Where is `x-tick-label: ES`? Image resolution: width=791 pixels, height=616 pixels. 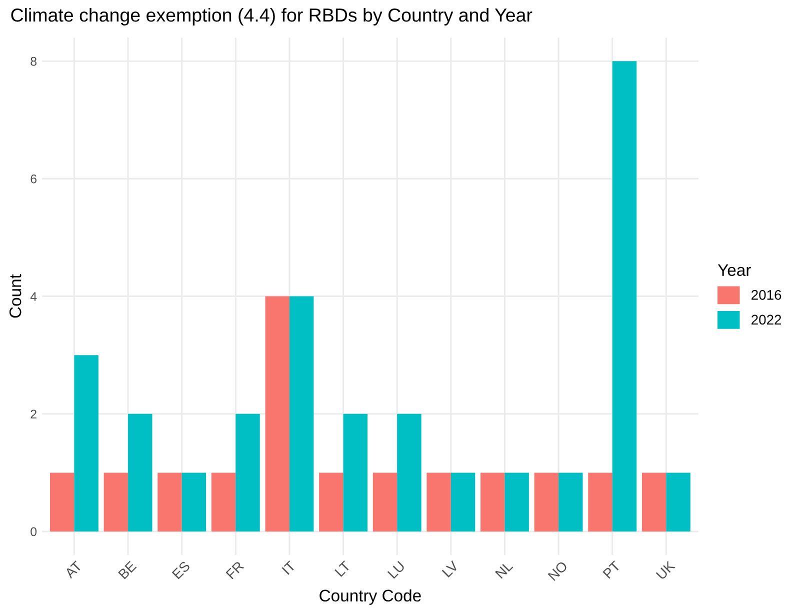
x-tick-label: ES is located at coordinates (181, 570).